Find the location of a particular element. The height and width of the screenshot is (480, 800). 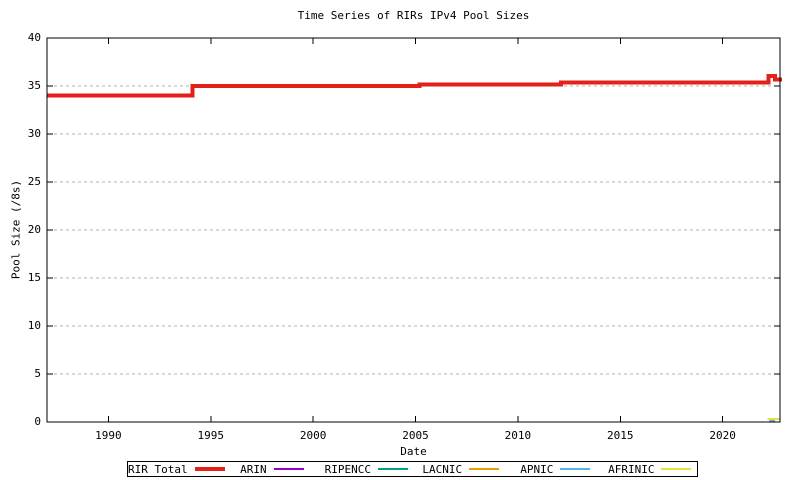

legend-label: AFRINIC is located at coordinates (631, 469).